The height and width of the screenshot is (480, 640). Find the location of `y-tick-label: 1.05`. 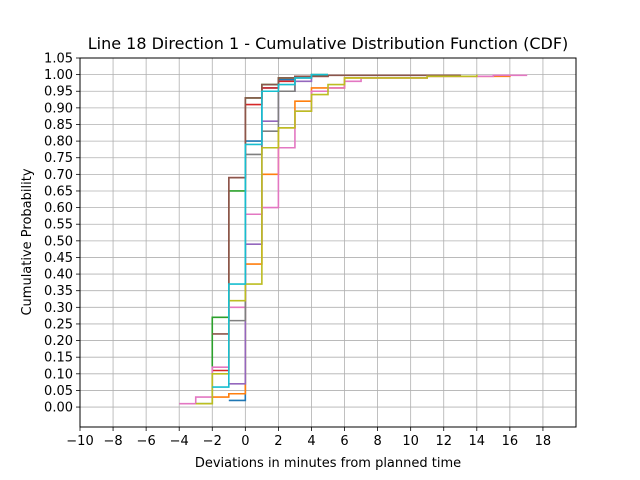

y-tick-label: 1.05 is located at coordinates (58, 59).